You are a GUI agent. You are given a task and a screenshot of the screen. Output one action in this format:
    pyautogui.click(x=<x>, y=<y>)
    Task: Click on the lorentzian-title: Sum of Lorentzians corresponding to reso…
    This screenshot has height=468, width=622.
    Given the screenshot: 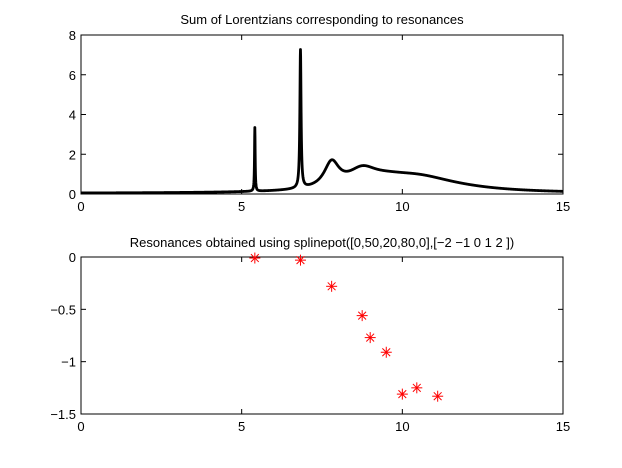 What is the action you would take?
    pyautogui.click(x=322, y=19)
    